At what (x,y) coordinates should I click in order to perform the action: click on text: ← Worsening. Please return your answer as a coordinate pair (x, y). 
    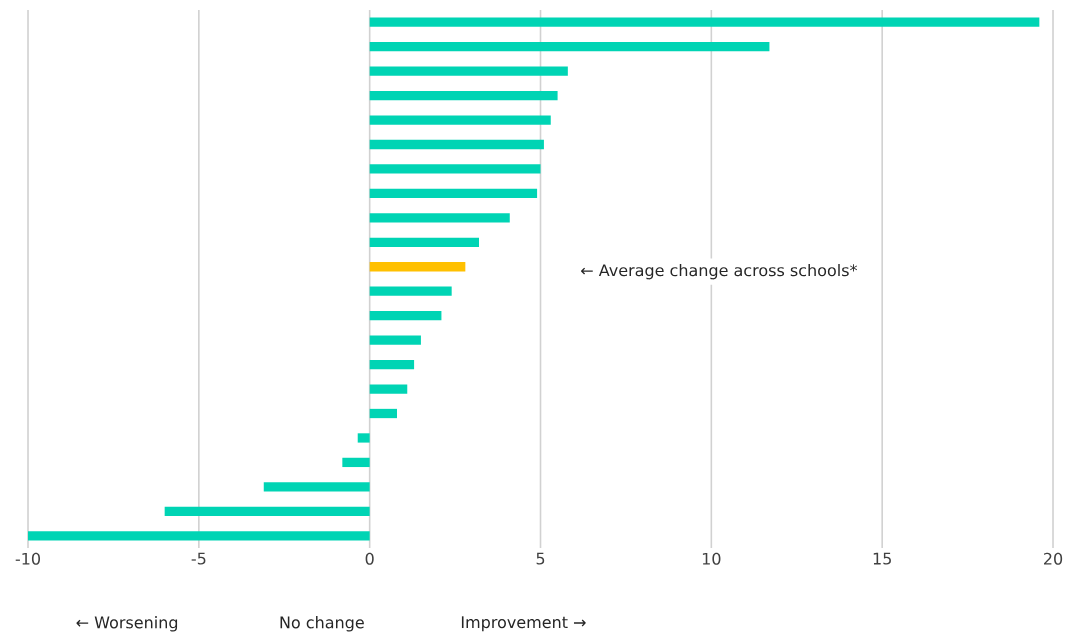
    Looking at the image, I should click on (127, 624).